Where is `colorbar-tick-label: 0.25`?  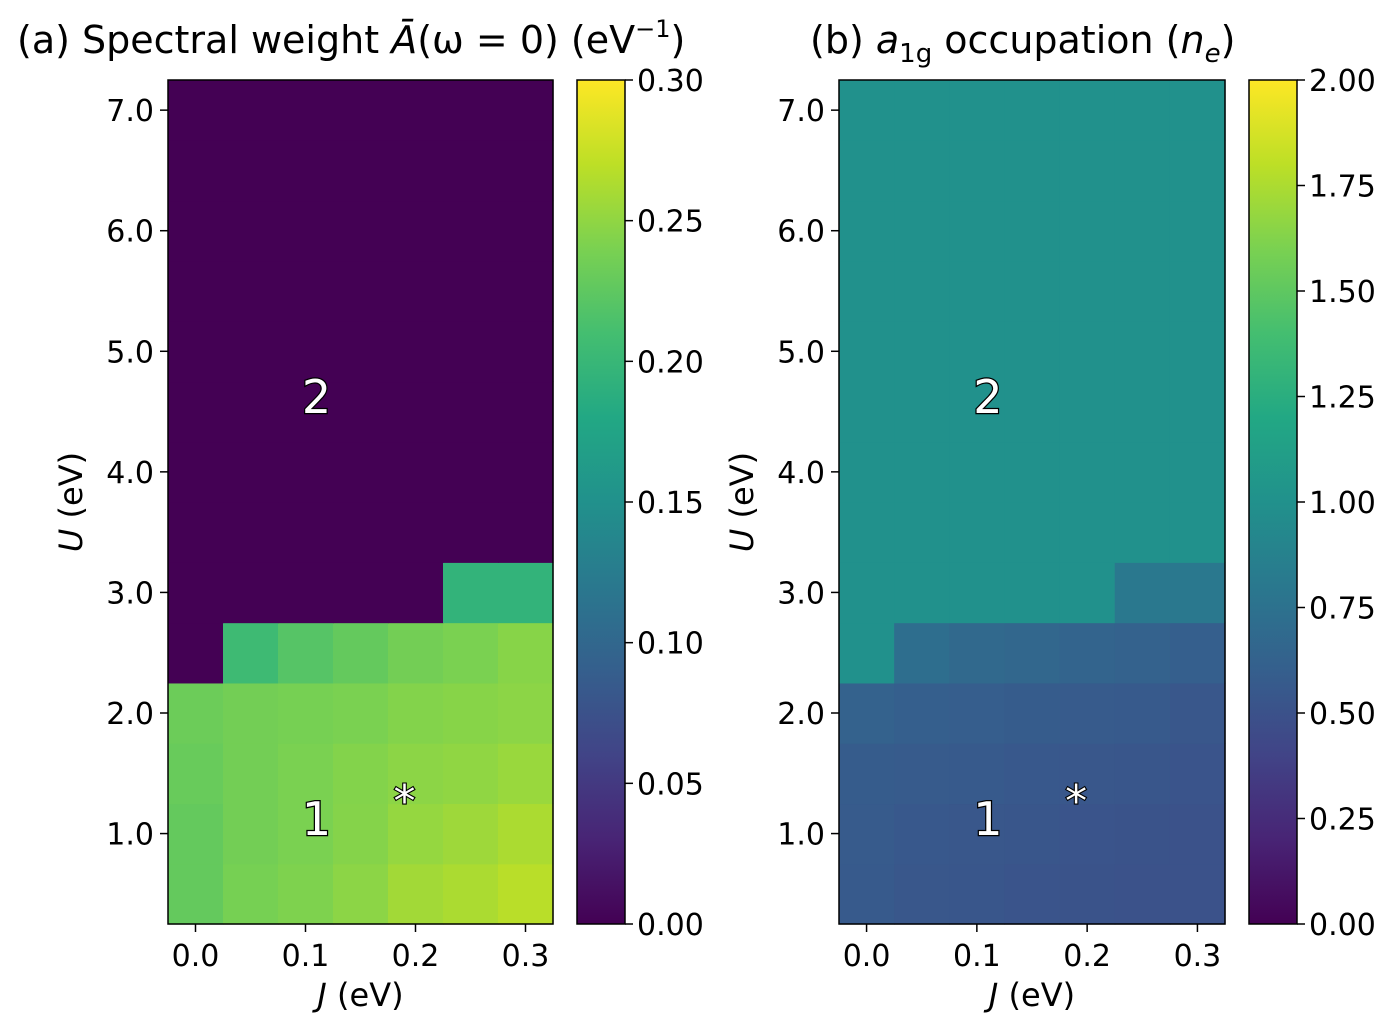 colorbar-tick-label: 0.25 is located at coordinates (670, 222).